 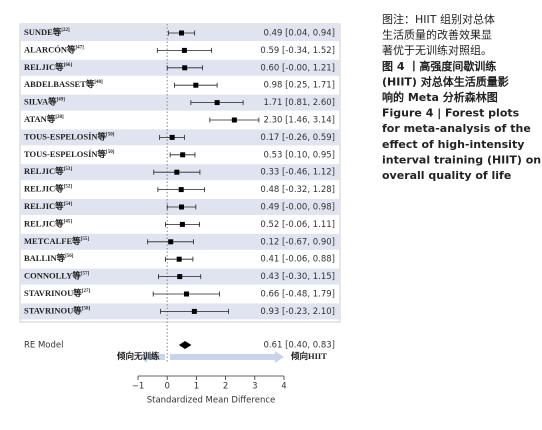 What do you see at coordinates (44, 119) in the screenshot?
I see `study-label: ATAN等[28]` at bounding box center [44, 119].